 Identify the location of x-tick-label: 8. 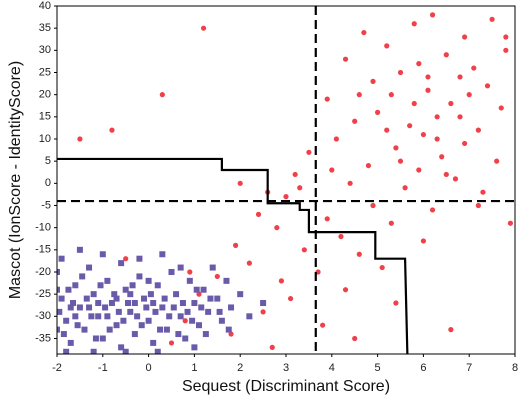
(515, 368).